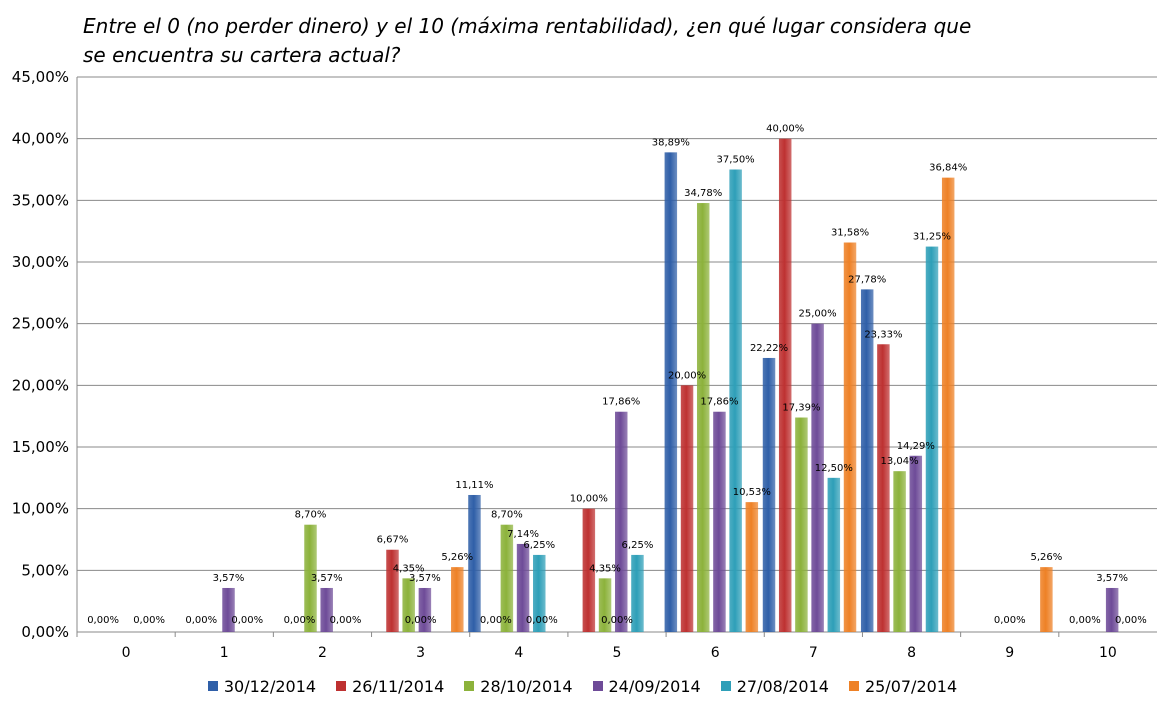  Describe the element at coordinates (40, 509) in the screenshot. I see `y-tick-label: 10,00%` at that location.